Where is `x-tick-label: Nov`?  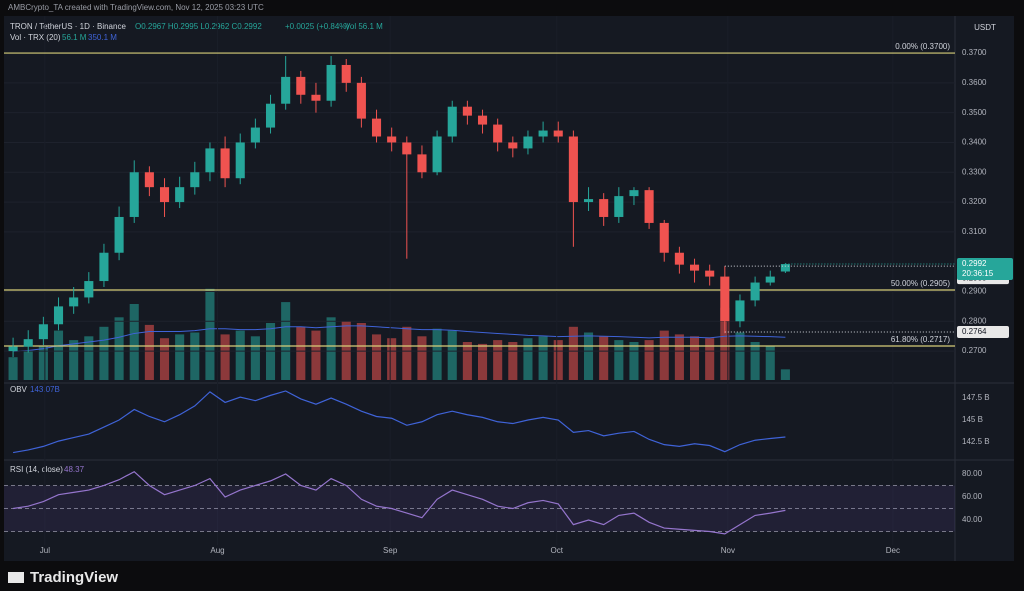
x-tick-label: Nov is located at coordinates (728, 550).